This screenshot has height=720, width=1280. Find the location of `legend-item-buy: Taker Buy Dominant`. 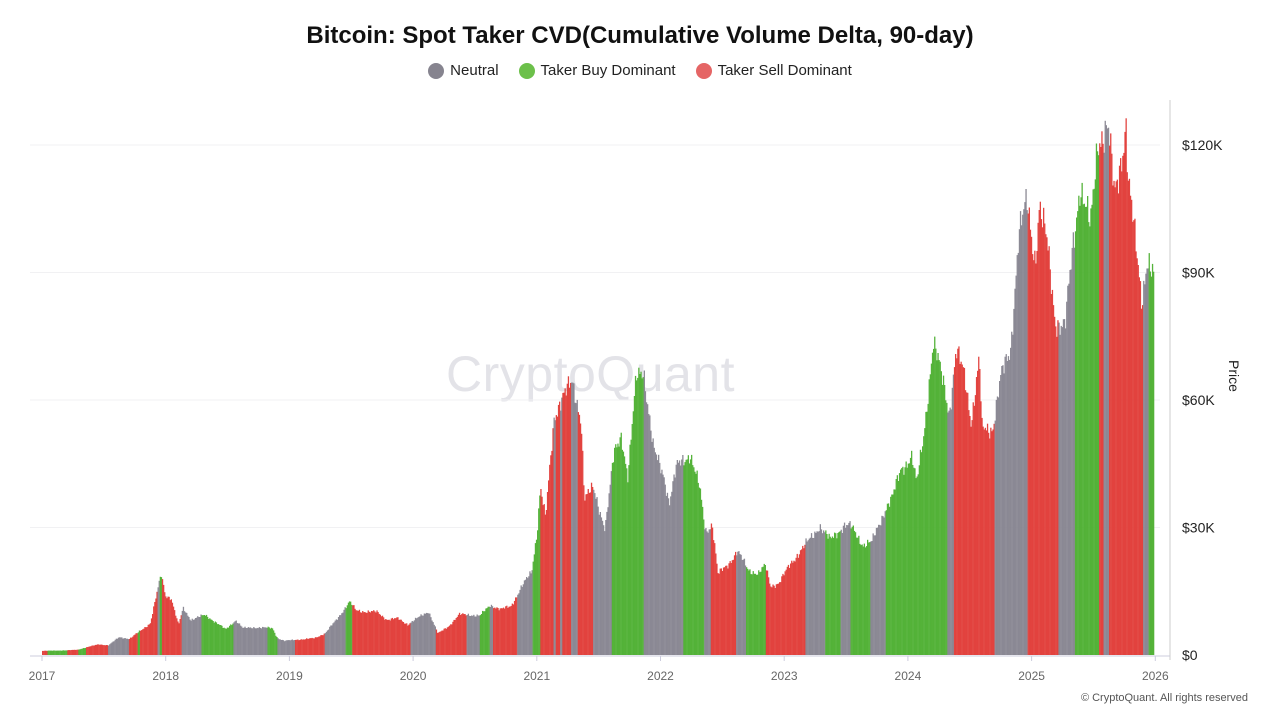

legend-item-buy: Taker Buy Dominant is located at coordinates (597, 70).